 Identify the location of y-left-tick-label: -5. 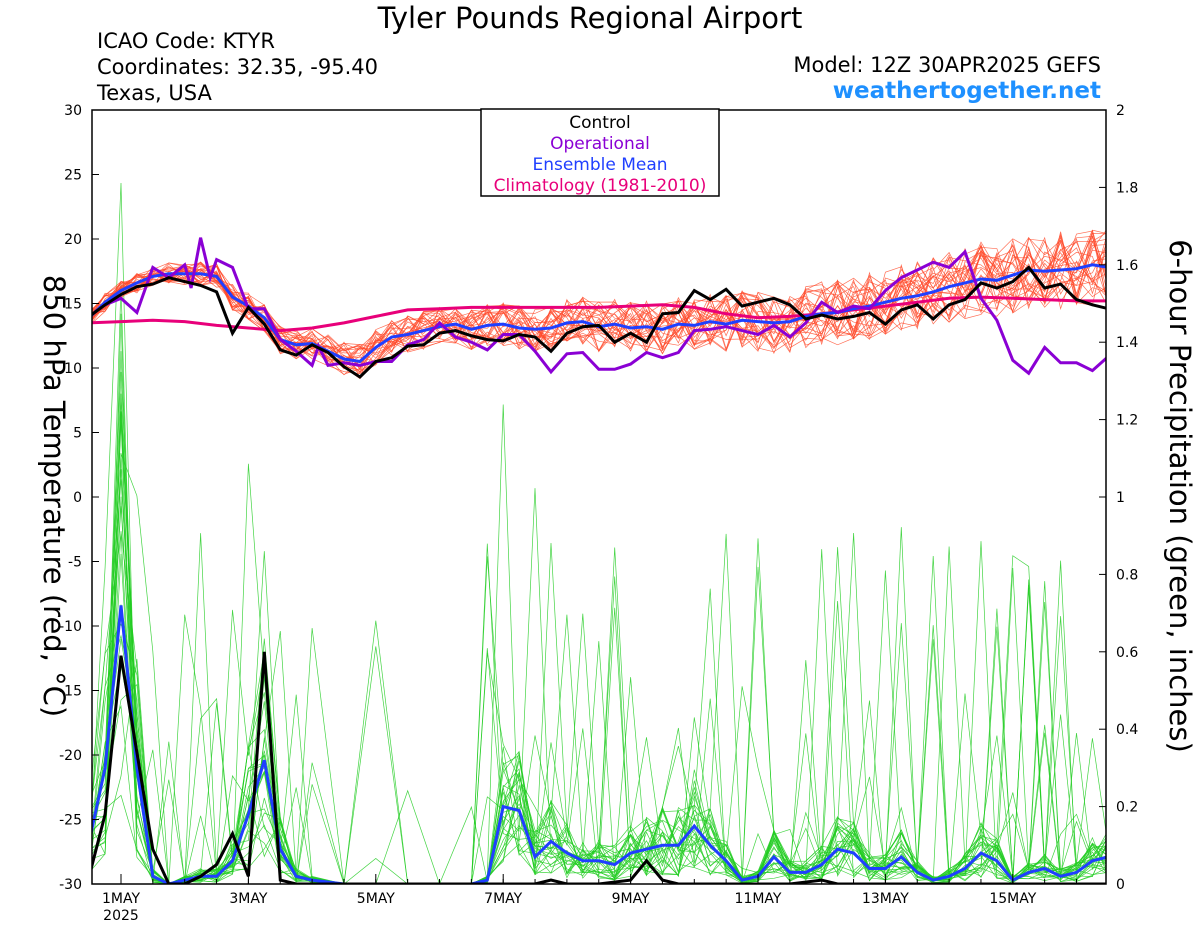
(75, 563).